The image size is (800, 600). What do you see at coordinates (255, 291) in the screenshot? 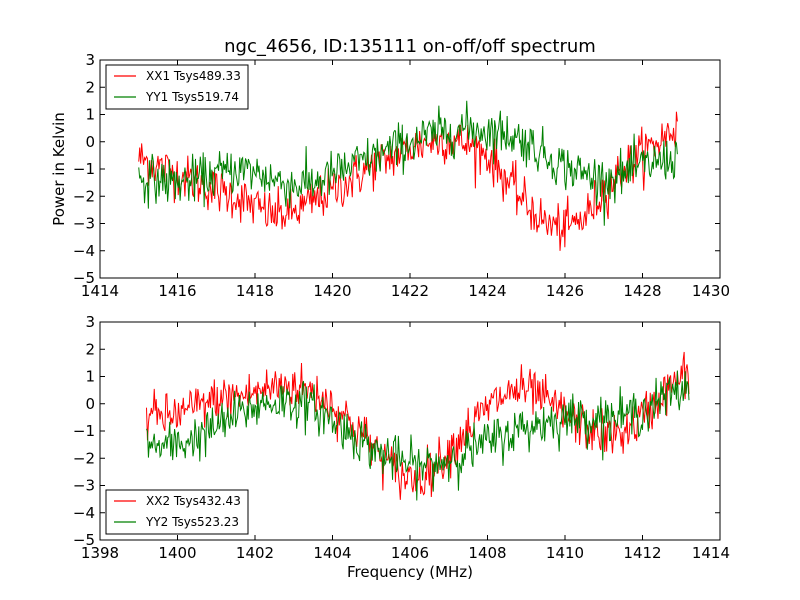
I see `x-tick-label: 1418` at bounding box center [255, 291].